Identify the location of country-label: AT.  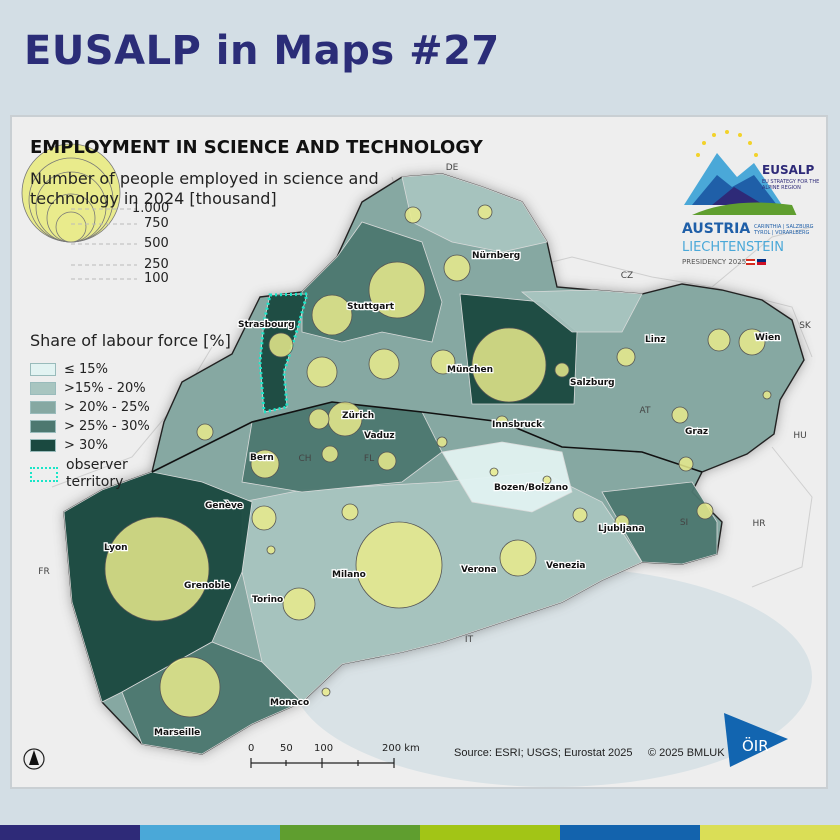
(645, 411).